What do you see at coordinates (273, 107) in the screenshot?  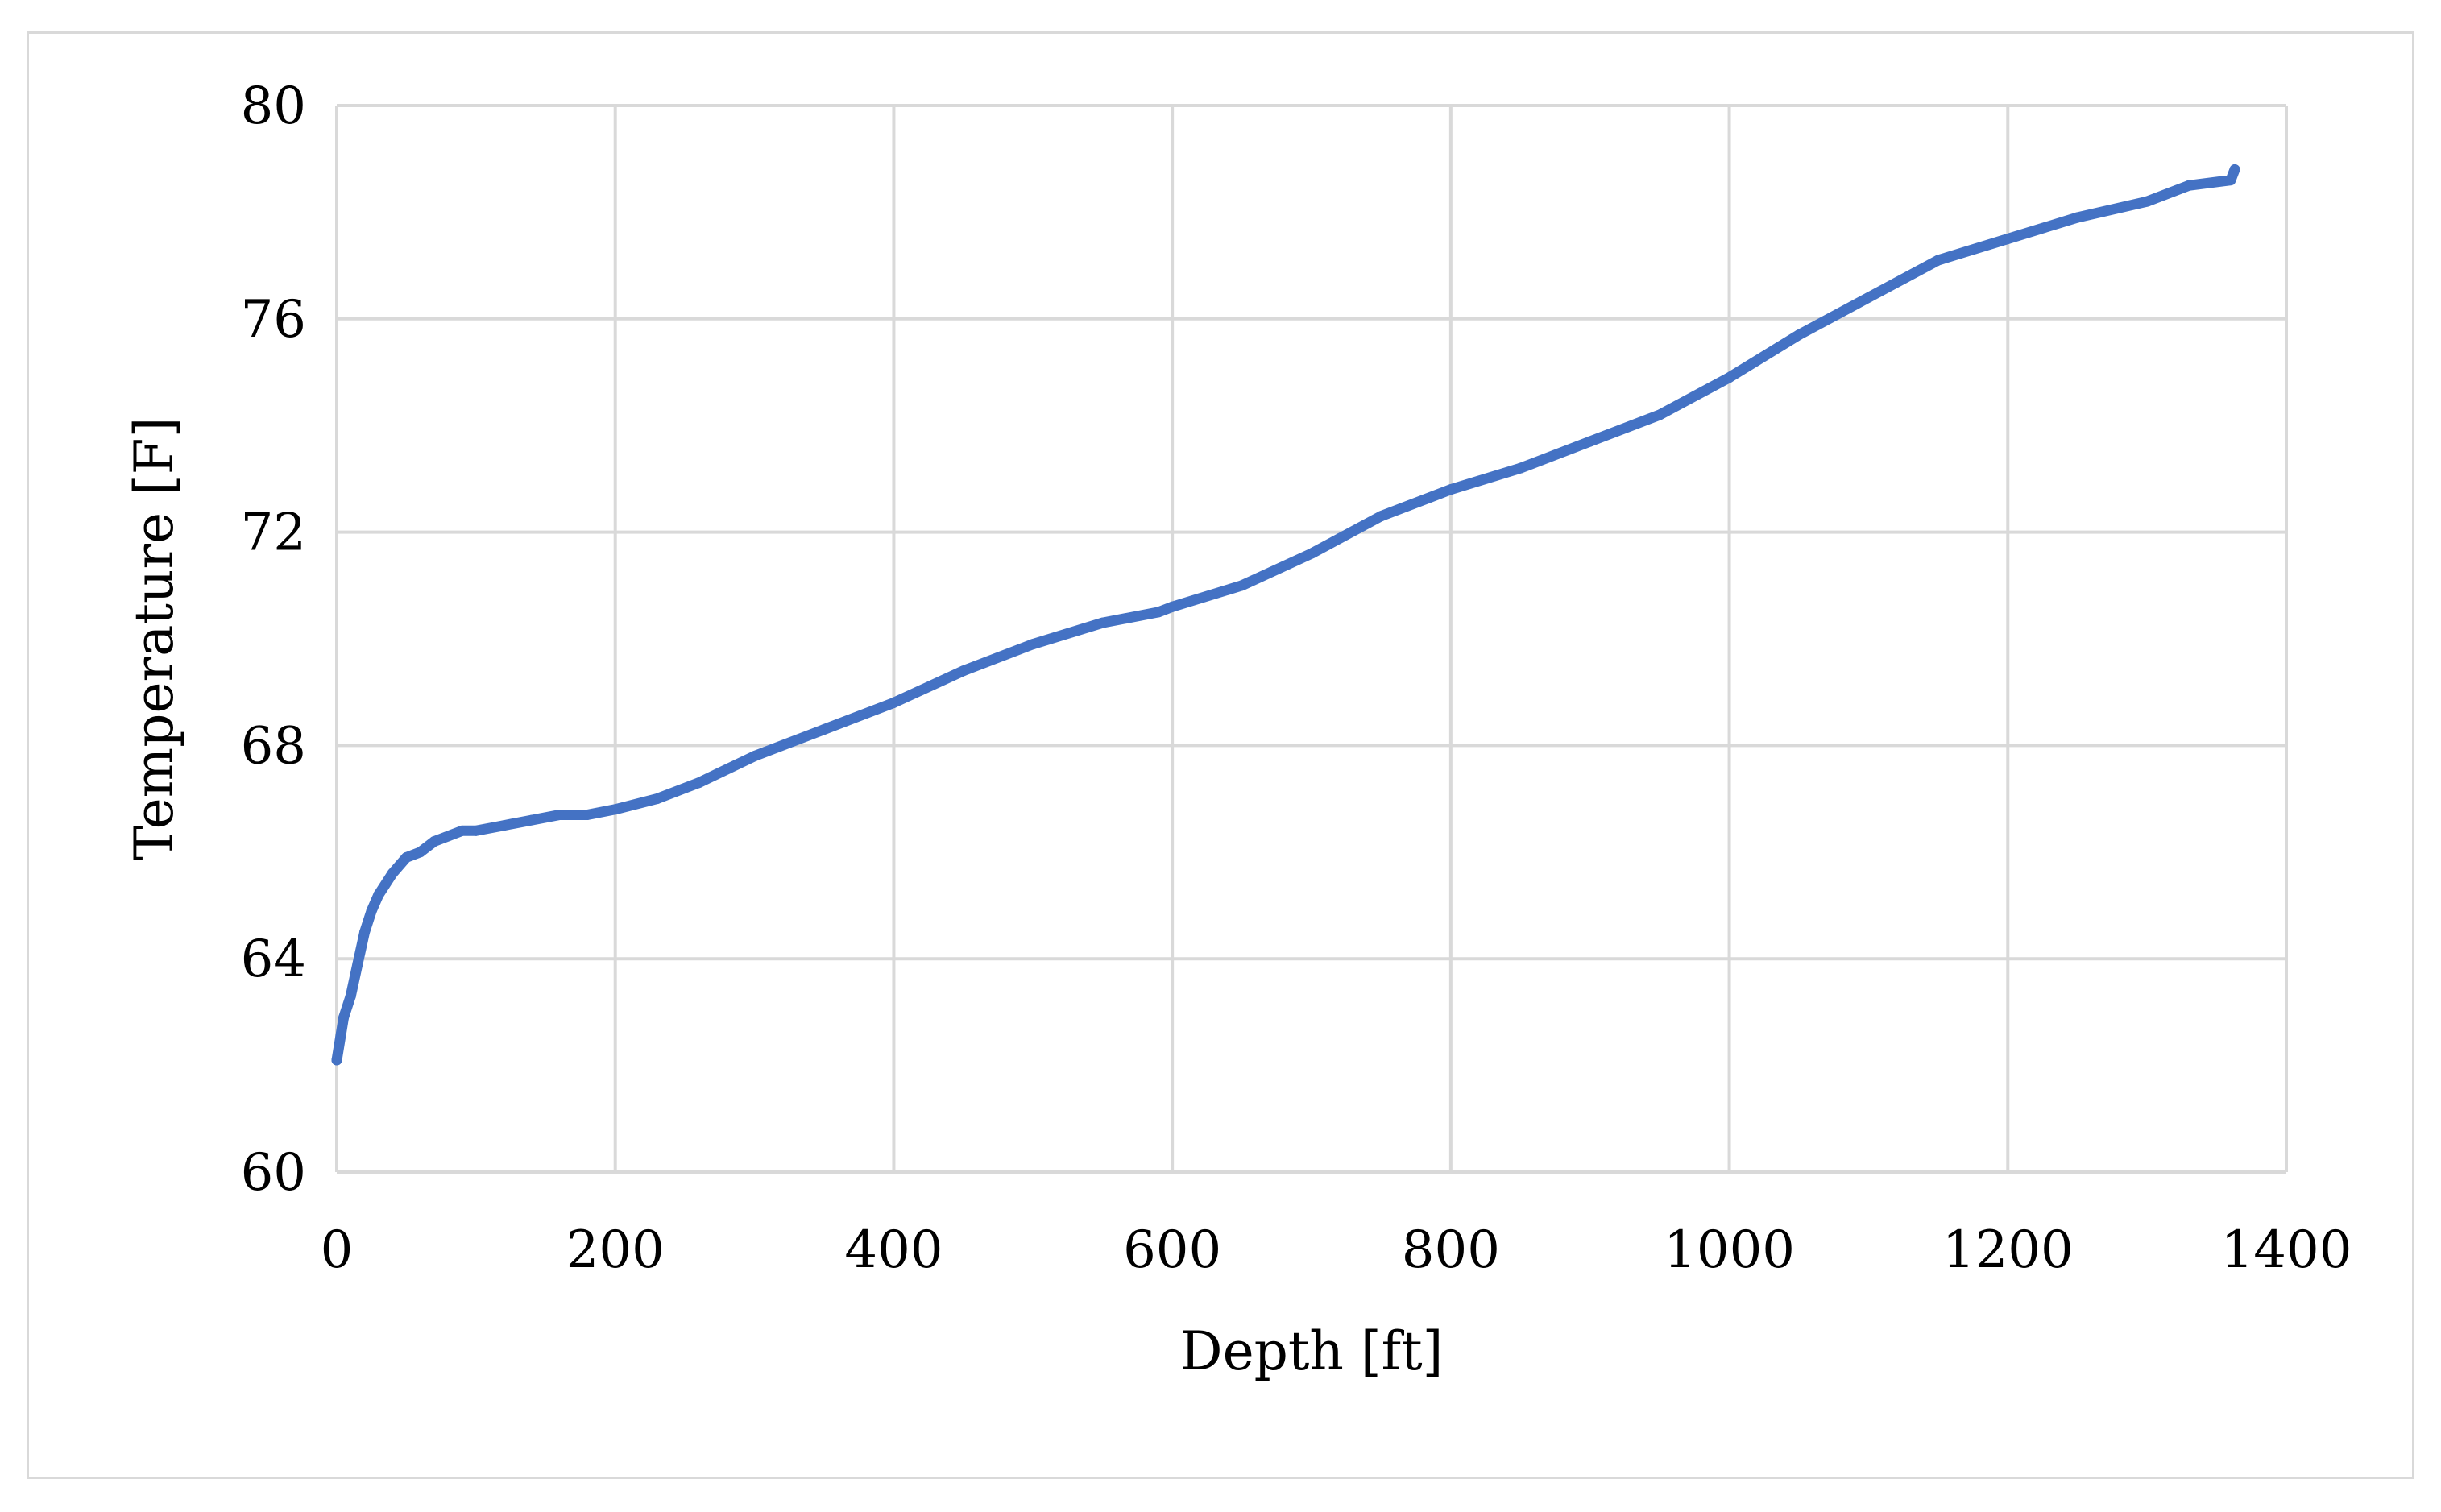 I see `y-tick-label: 80` at bounding box center [273, 107].